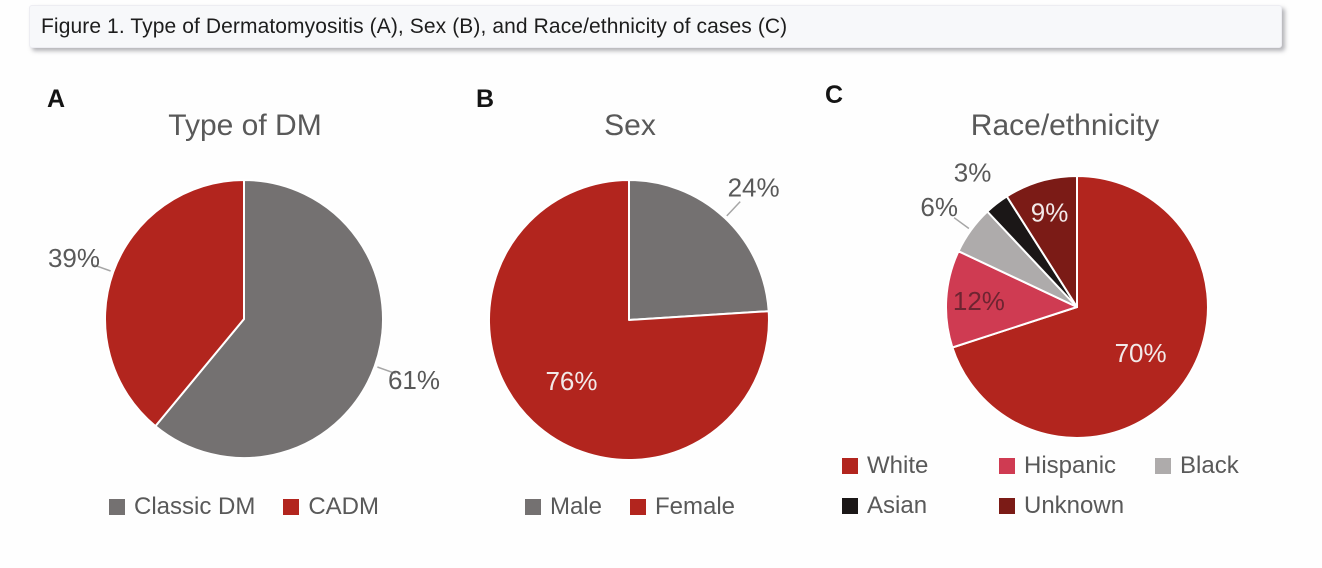  I want to click on type-of-dm-data-label-cadm: 39%, so click(74, 258).